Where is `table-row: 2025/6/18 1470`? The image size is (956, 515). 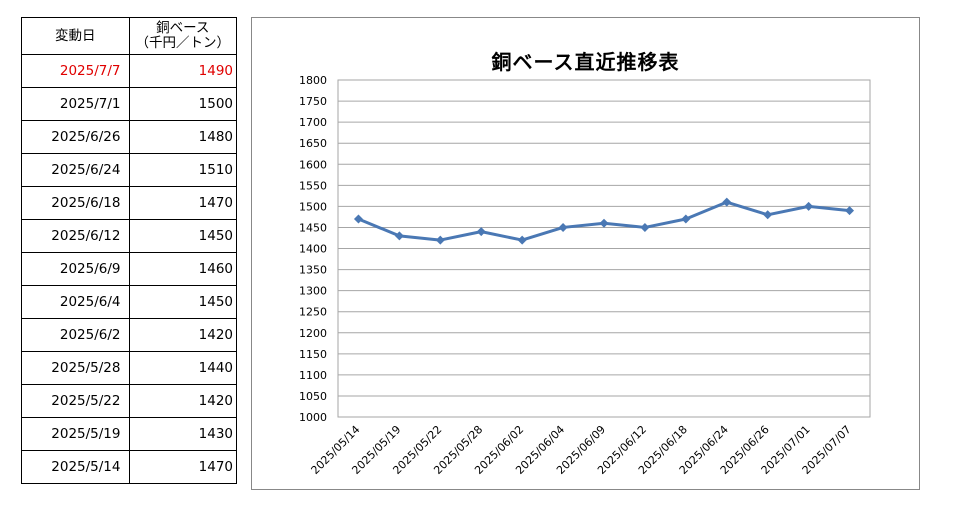 table-row: 2025/6/18 1470 is located at coordinates (129, 203).